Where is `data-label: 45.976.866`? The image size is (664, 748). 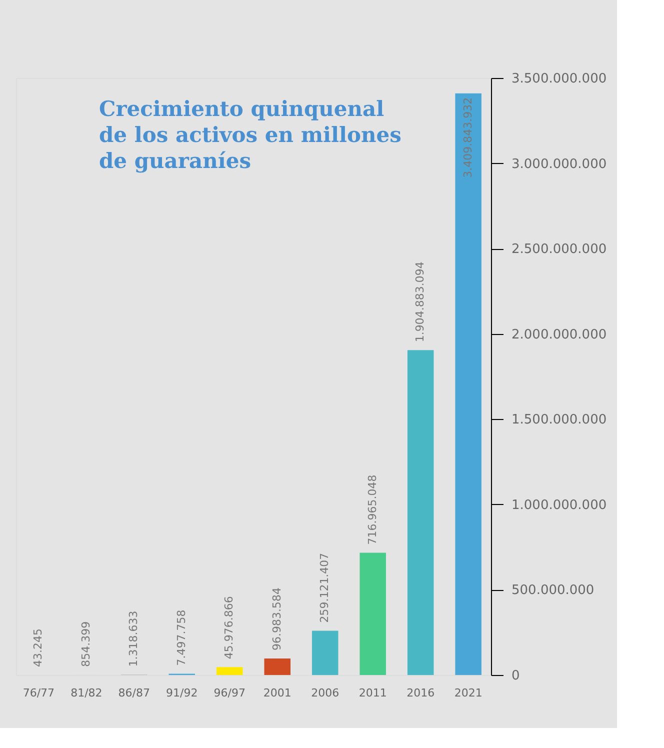
data-label: 45.976.866 is located at coordinates (229, 628).